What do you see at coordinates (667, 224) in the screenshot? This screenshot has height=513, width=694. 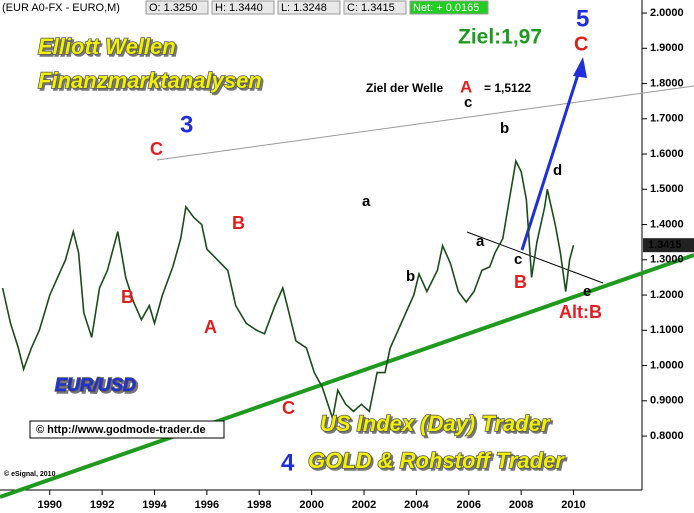 I see `y-tick-label: 1.4000` at bounding box center [667, 224].